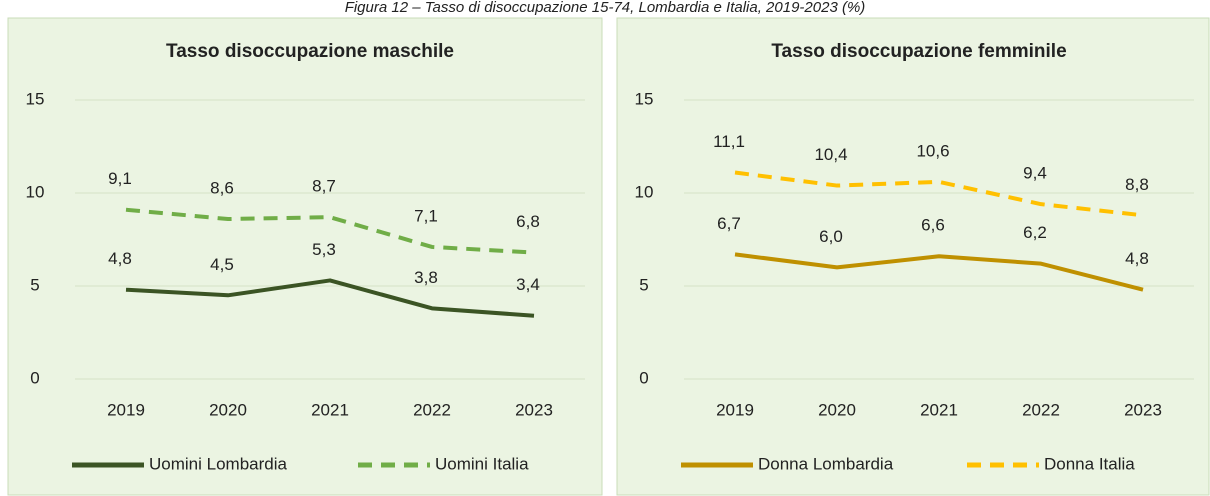 This screenshot has height=496, width=1210. Describe the element at coordinates (729, 223) in the screenshot. I see `data-label: 6,7` at that location.